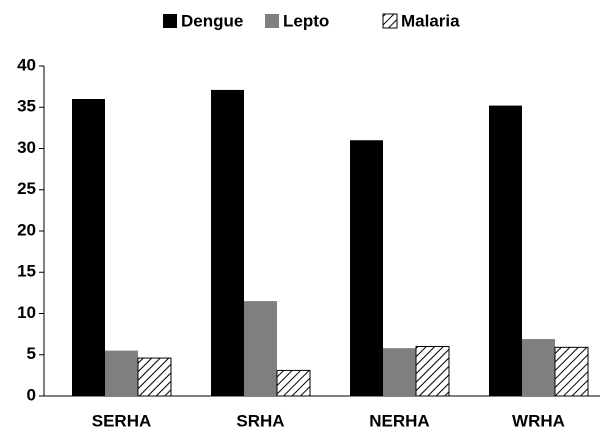  What do you see at coordinates (26, 147) in the screenshot?
I see `y-tick-label: 30` at bounding box center [26, 147].